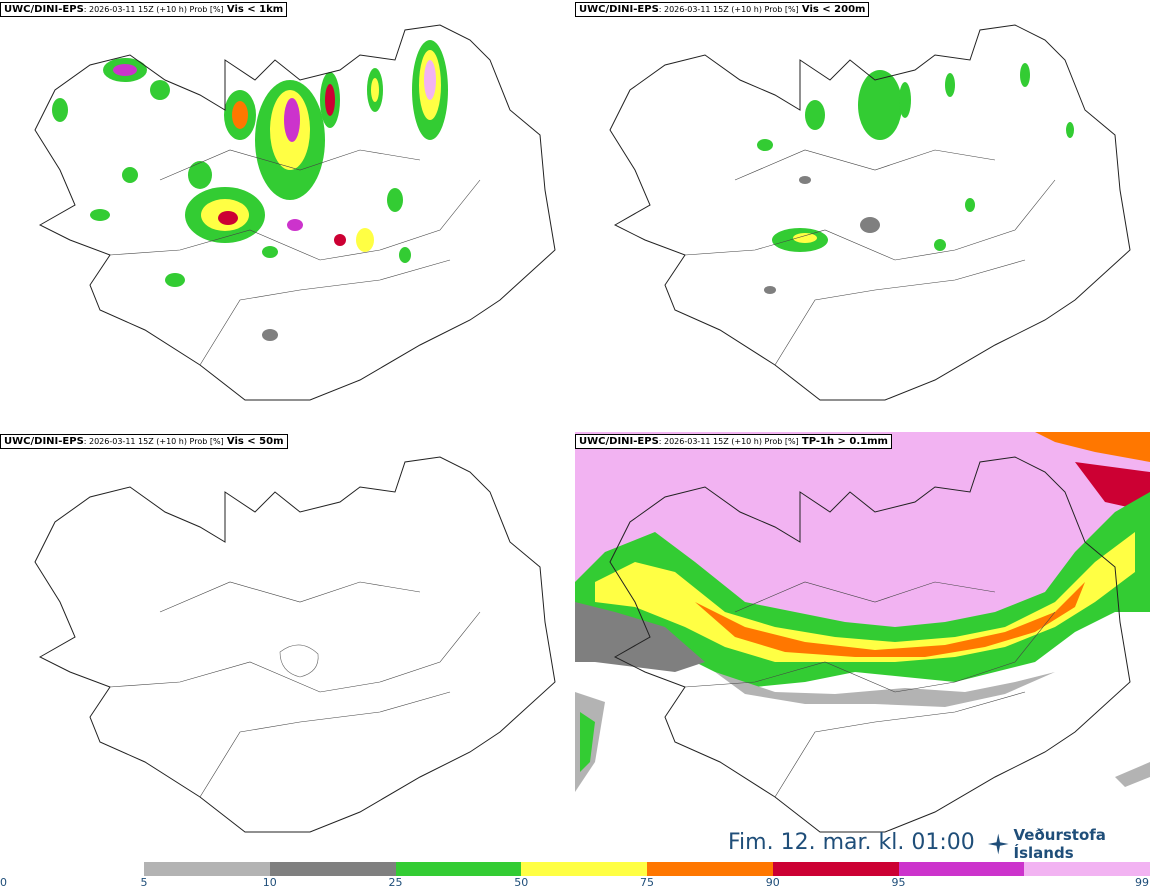 The width and height of the screenshot is (1150, 891). Describe the element at coordinates (144, 882) in the screenshot. I see `colorbar-tick-label: 5` at that location.